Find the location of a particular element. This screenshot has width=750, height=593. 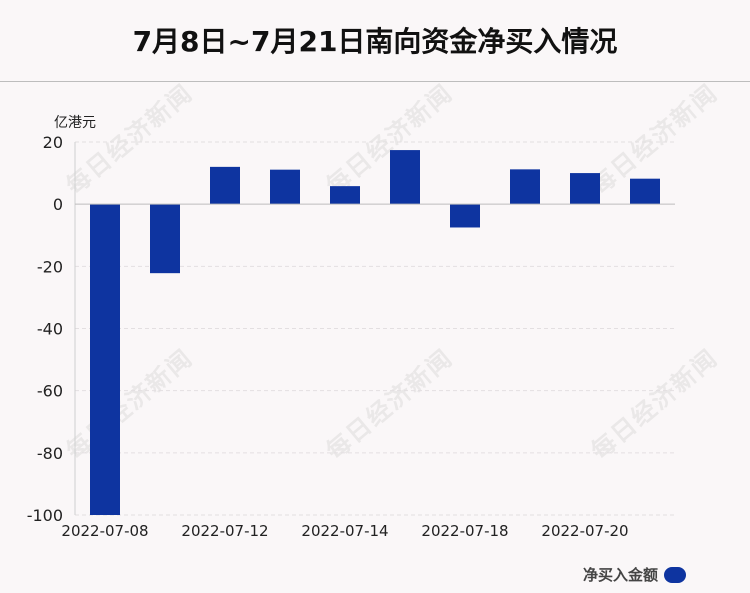

y-tick-label: -40 is located at coordinates (50, 329).